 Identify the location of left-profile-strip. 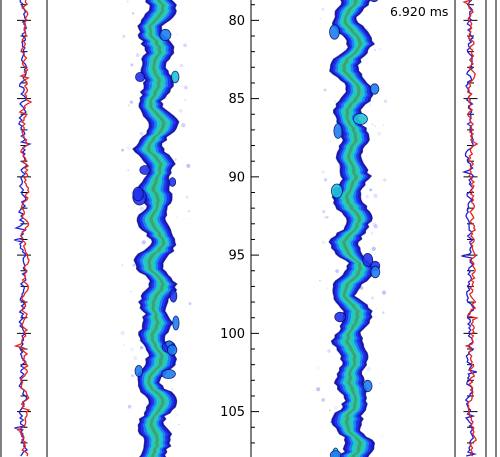
(24, 228).